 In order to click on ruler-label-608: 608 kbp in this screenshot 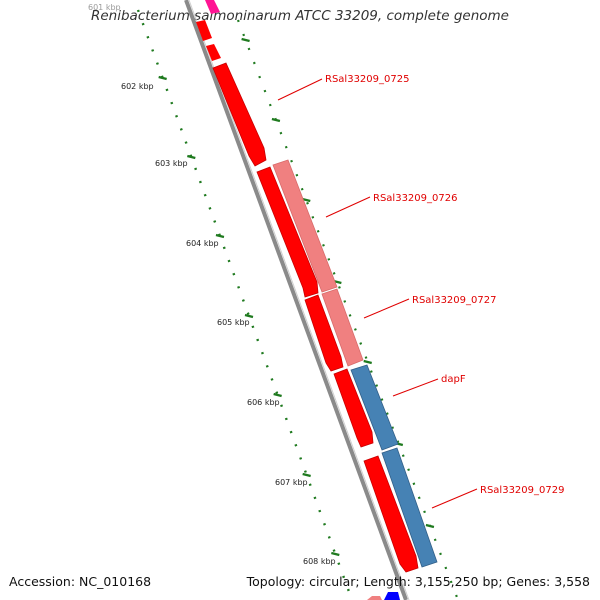, I will do `click(319, 561)`.